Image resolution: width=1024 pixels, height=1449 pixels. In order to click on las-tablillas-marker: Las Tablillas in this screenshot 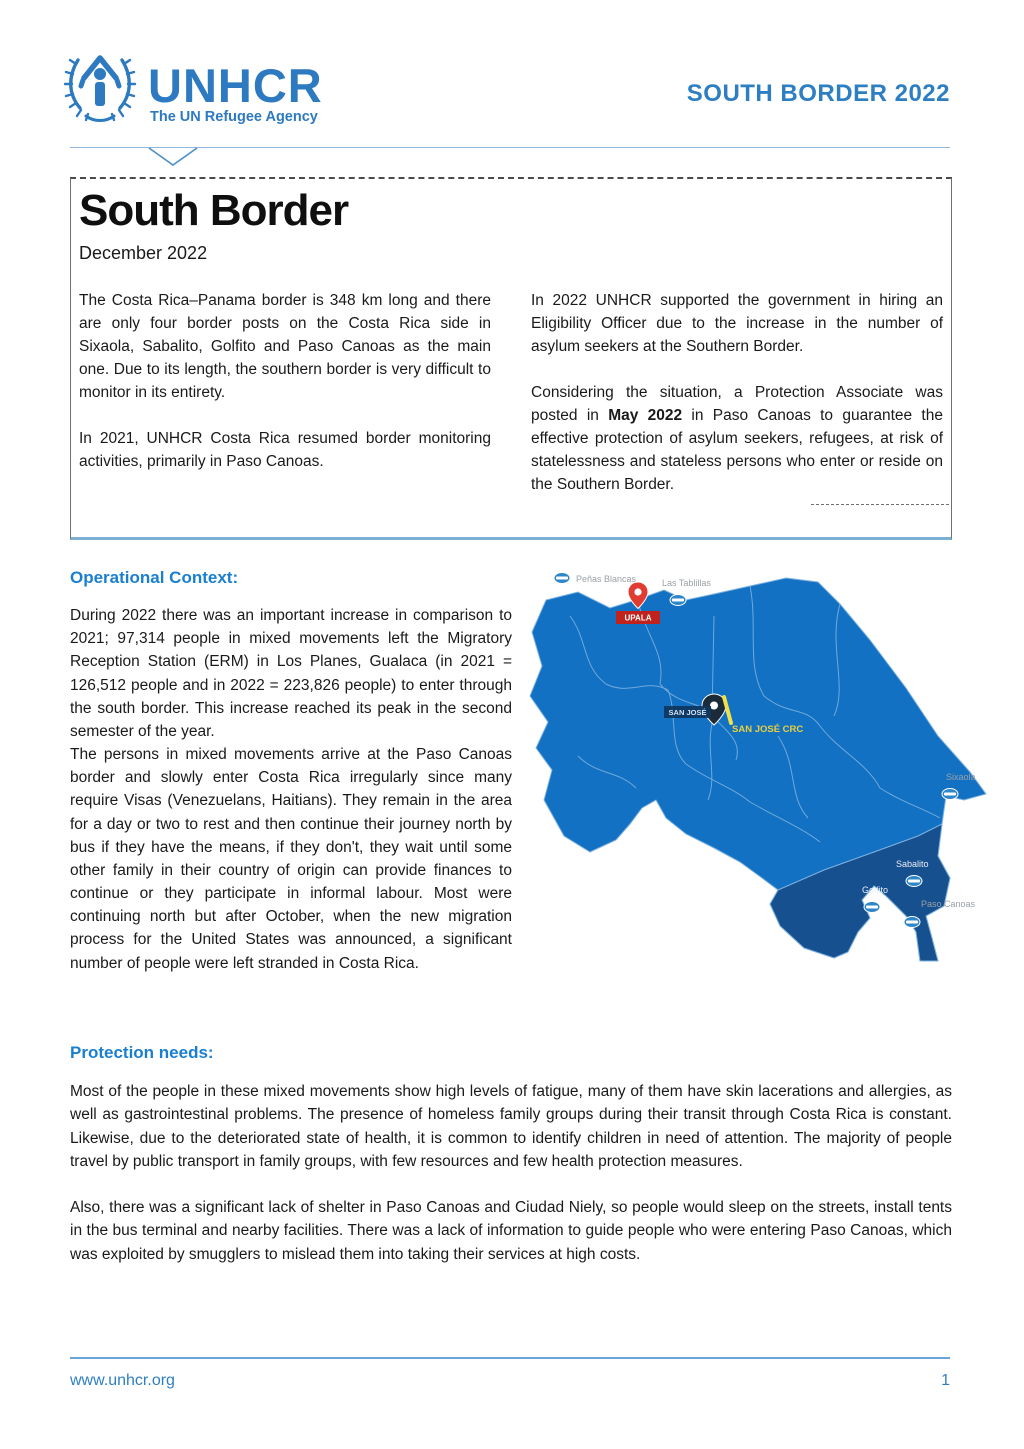, I will do `click(686, 592)`.